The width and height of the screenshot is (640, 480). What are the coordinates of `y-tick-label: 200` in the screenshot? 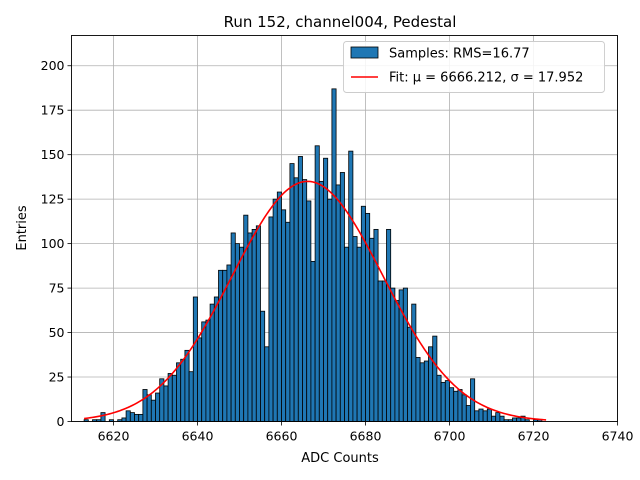 It's located at (53, 65).